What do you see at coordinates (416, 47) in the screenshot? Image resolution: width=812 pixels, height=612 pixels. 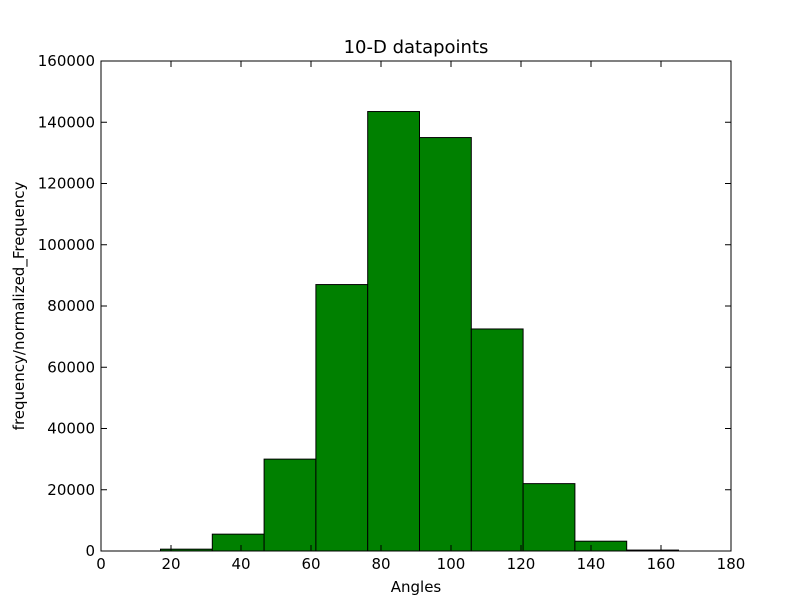 I see `chart-title: 10-D datapoints` at bounding box center [416, 47].